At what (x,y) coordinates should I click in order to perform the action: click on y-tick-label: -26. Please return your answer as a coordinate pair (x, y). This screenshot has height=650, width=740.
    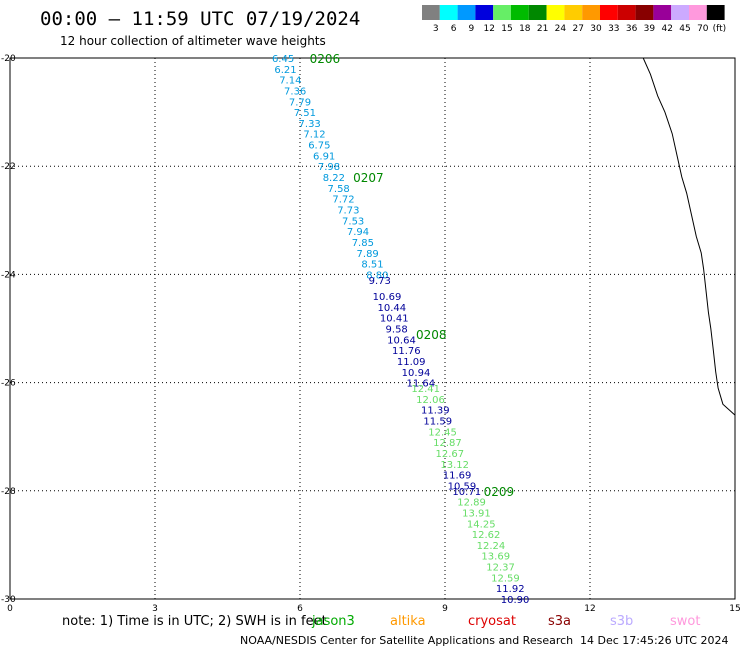
    Looking at the image, I should click on (8, 384).